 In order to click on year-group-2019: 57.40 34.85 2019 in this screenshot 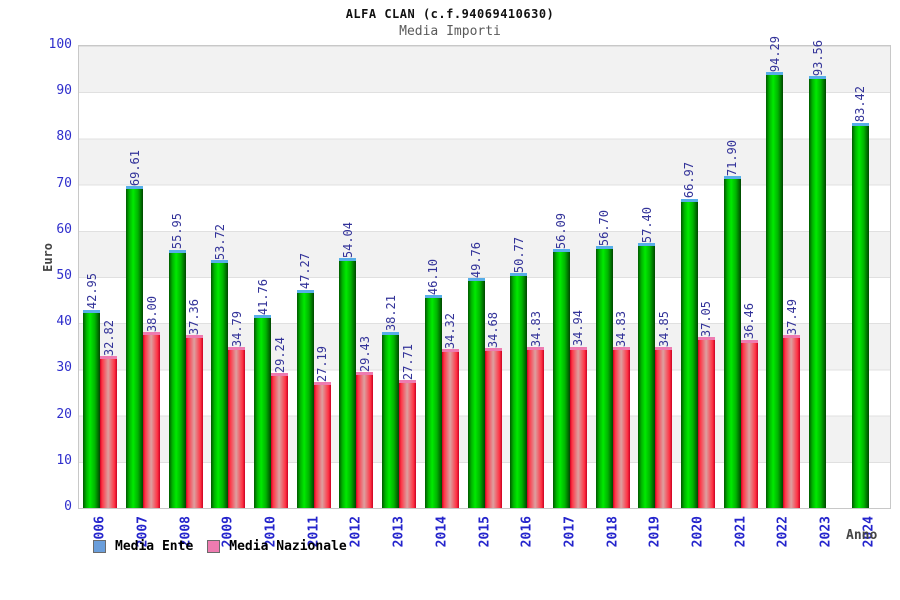, I will do `click(655, 296)`.